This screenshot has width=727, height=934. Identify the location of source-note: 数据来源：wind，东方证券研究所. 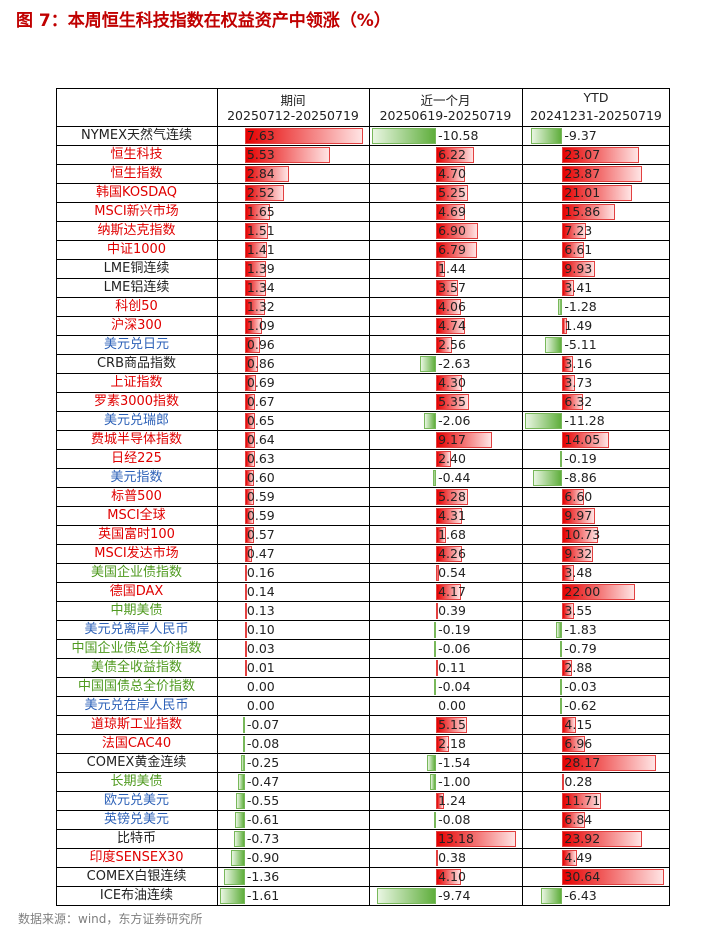
(110, 919).